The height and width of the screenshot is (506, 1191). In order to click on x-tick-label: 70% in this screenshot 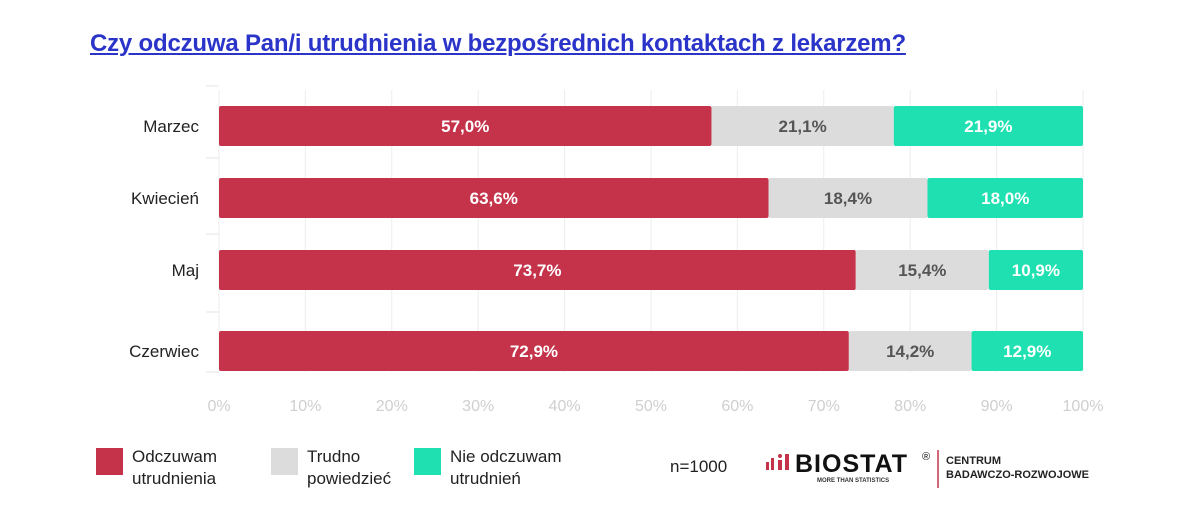, I will do `click(824, 406)`.